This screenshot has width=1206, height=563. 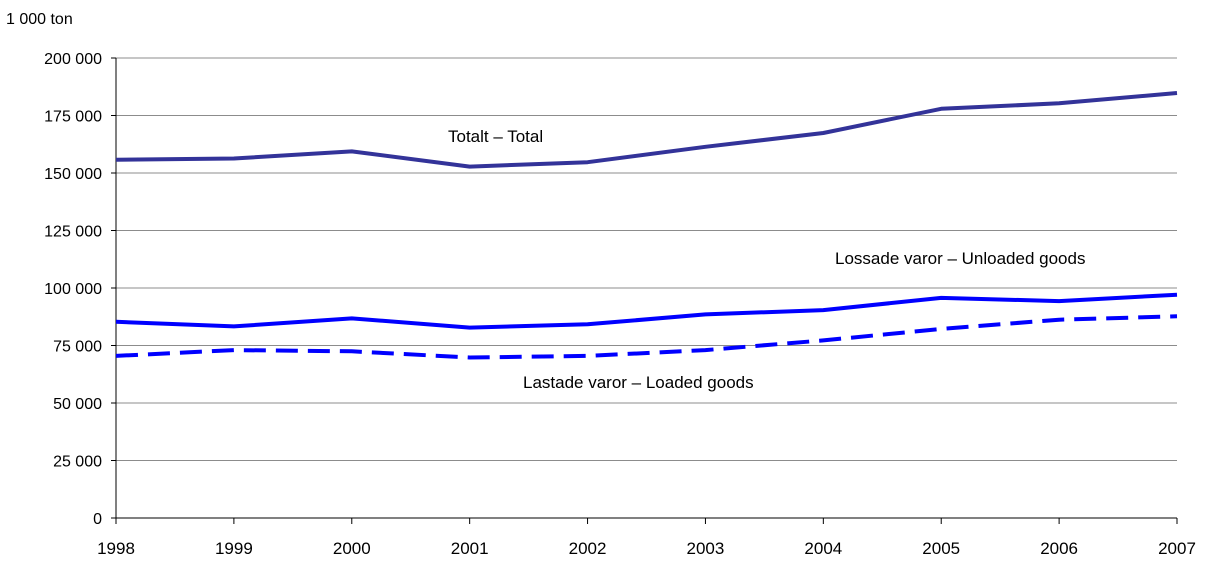 I want to click on y-tick-label: 0, so click(x=97, y=519).